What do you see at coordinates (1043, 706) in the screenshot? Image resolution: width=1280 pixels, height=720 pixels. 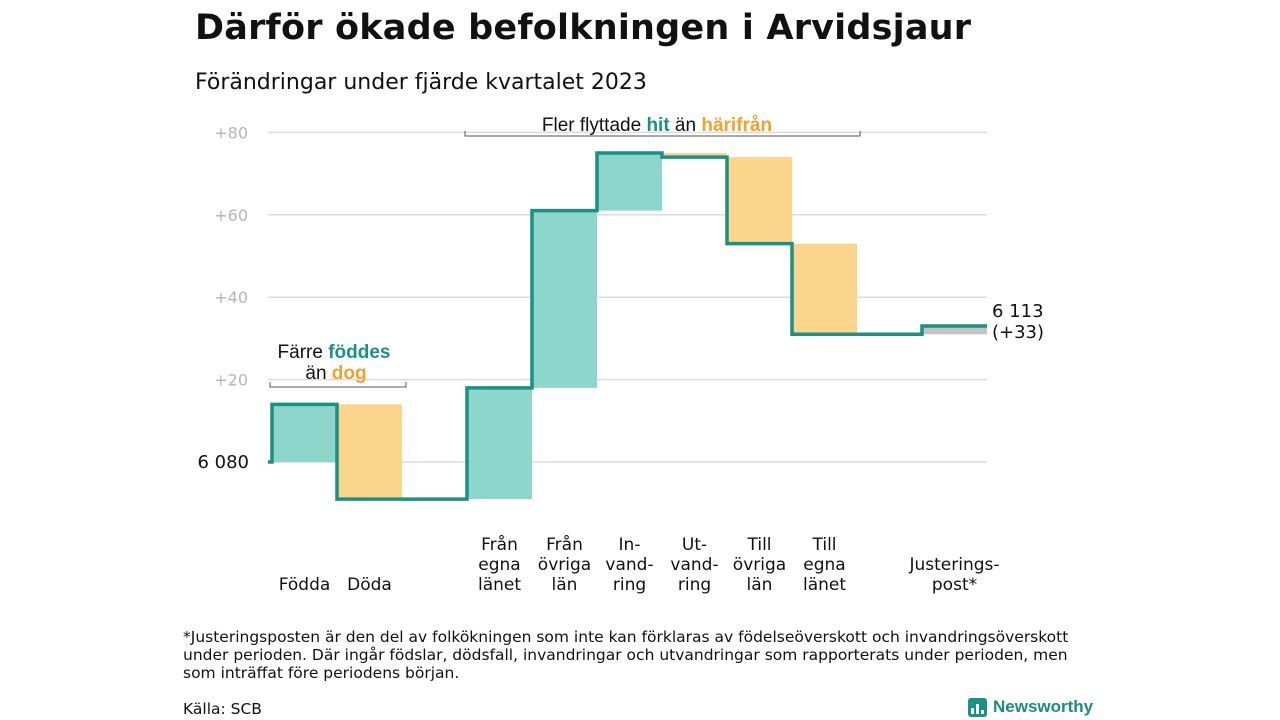 I see `newsworthy-logo-text: Newsworthy` at bounding box center [1043, 706].